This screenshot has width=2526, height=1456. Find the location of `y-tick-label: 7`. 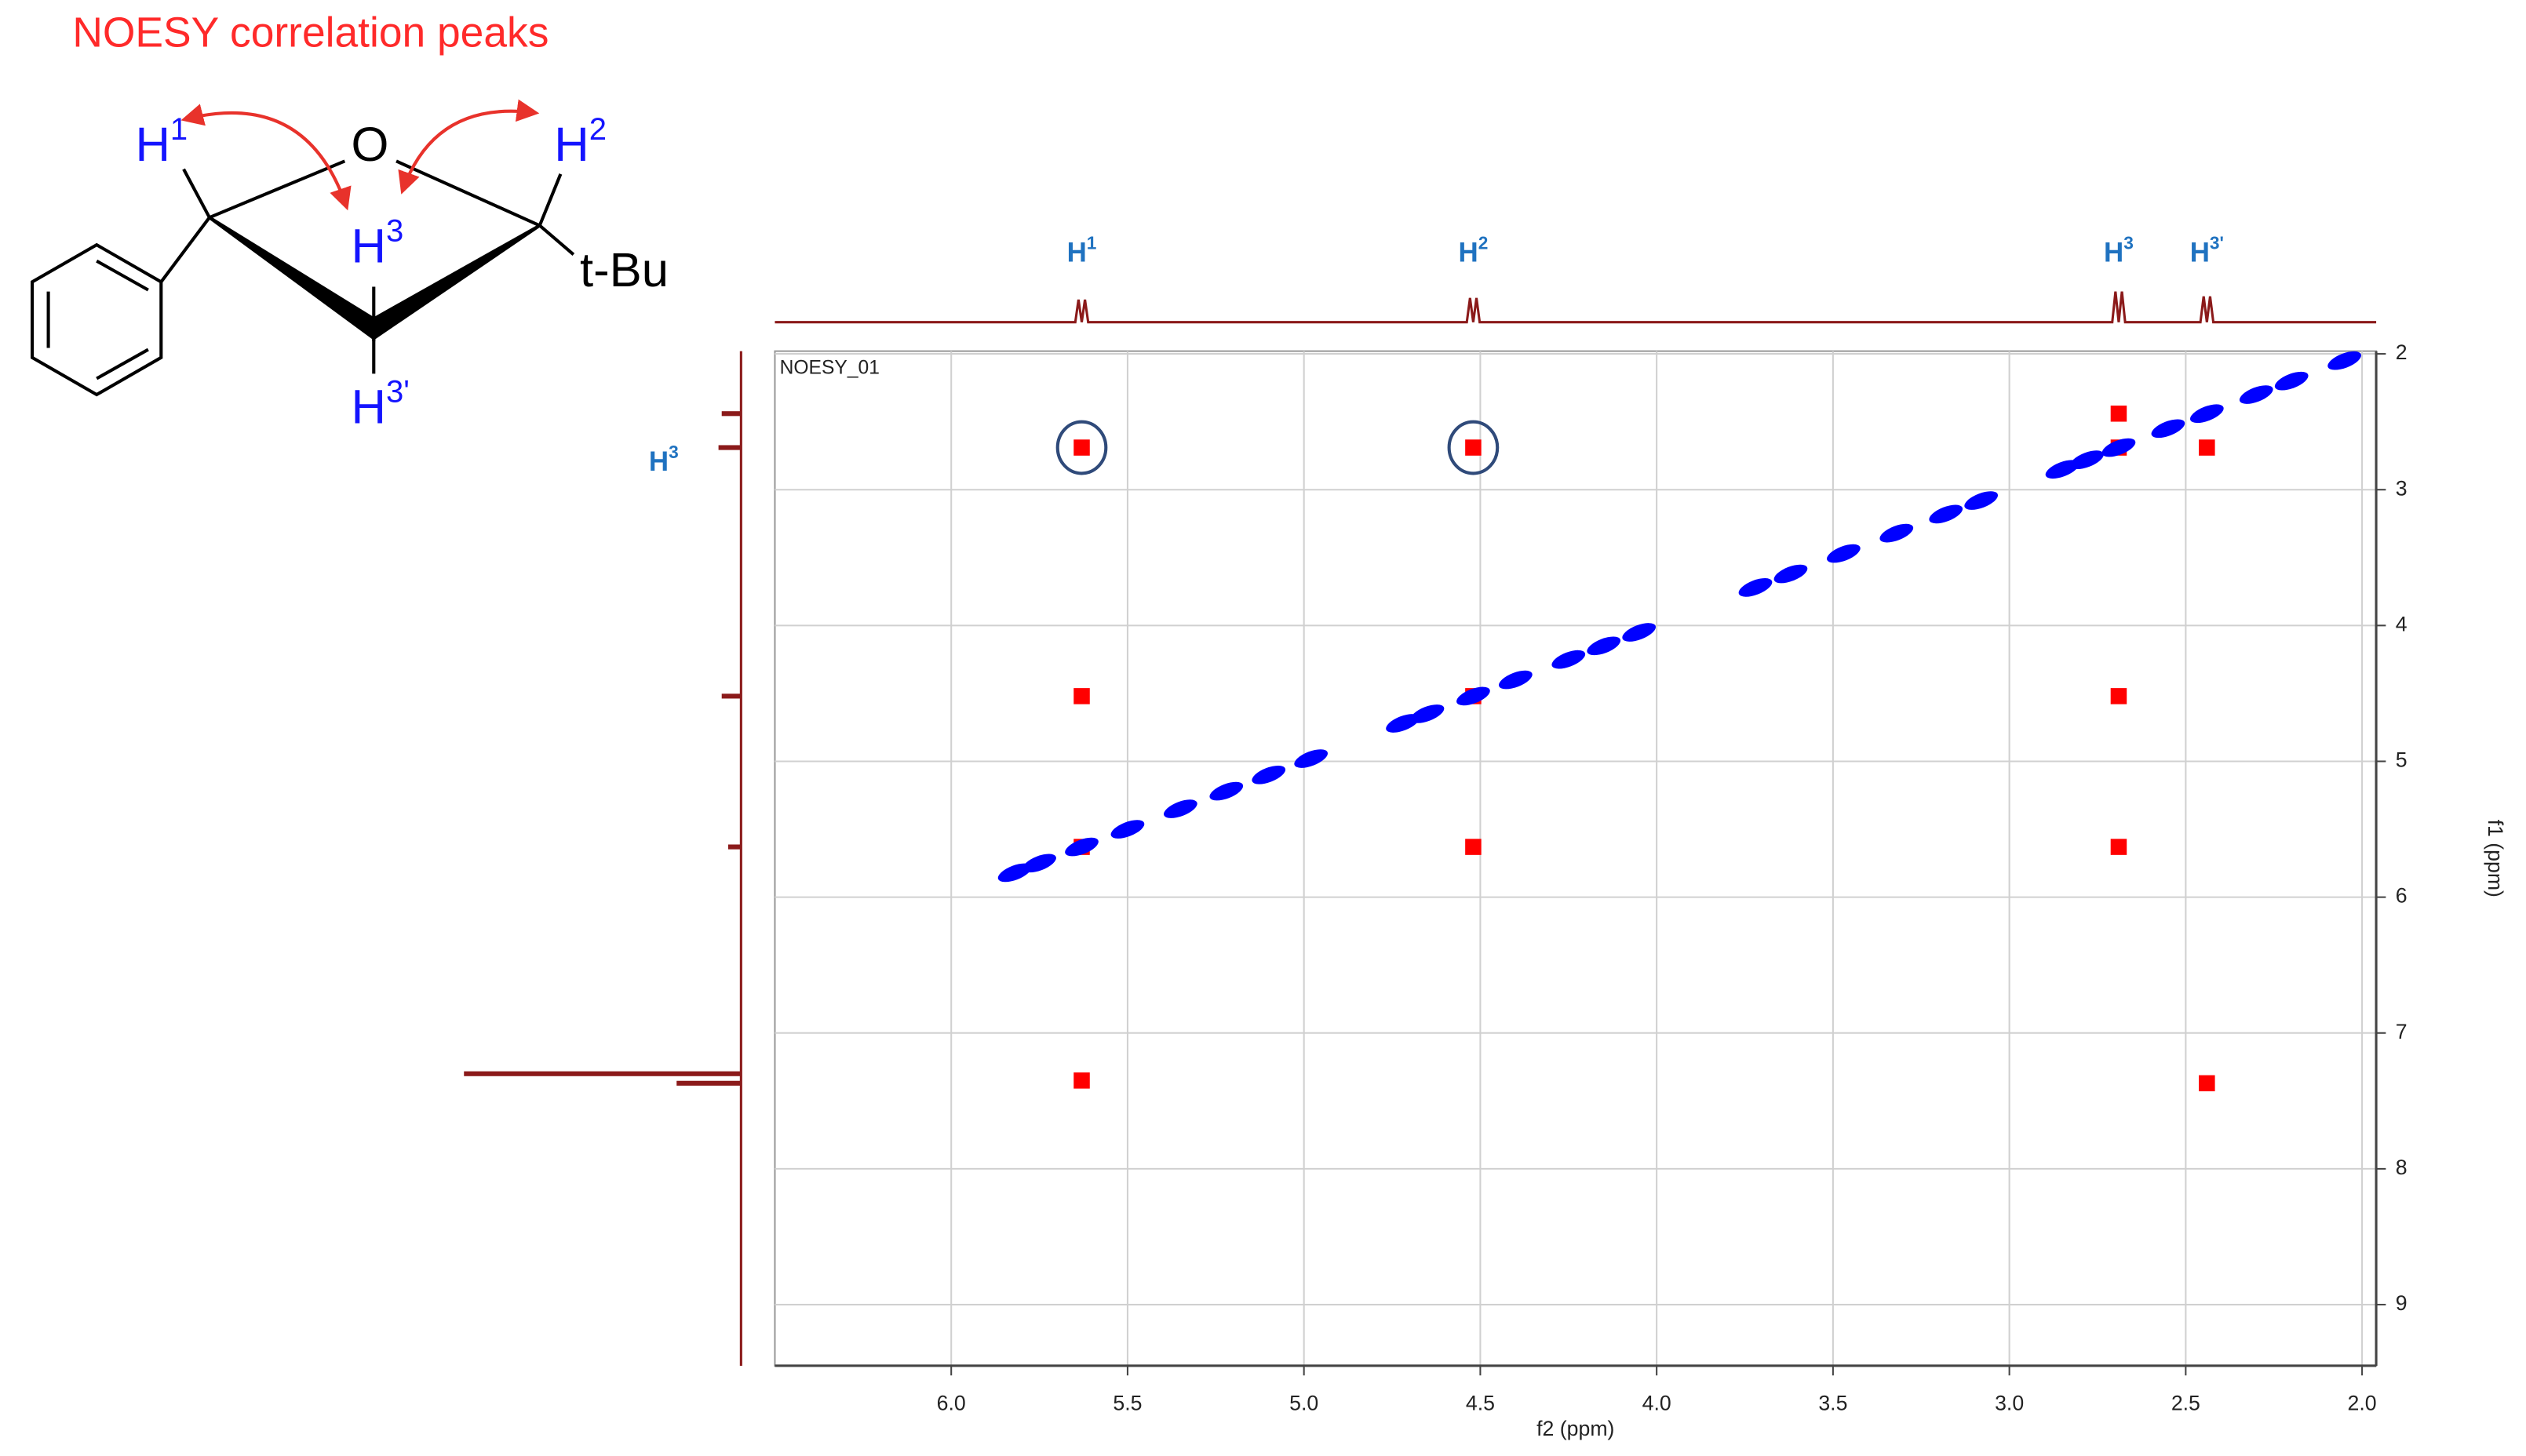

y-tick-label: 7 is located at coordinates (2402, 1031).